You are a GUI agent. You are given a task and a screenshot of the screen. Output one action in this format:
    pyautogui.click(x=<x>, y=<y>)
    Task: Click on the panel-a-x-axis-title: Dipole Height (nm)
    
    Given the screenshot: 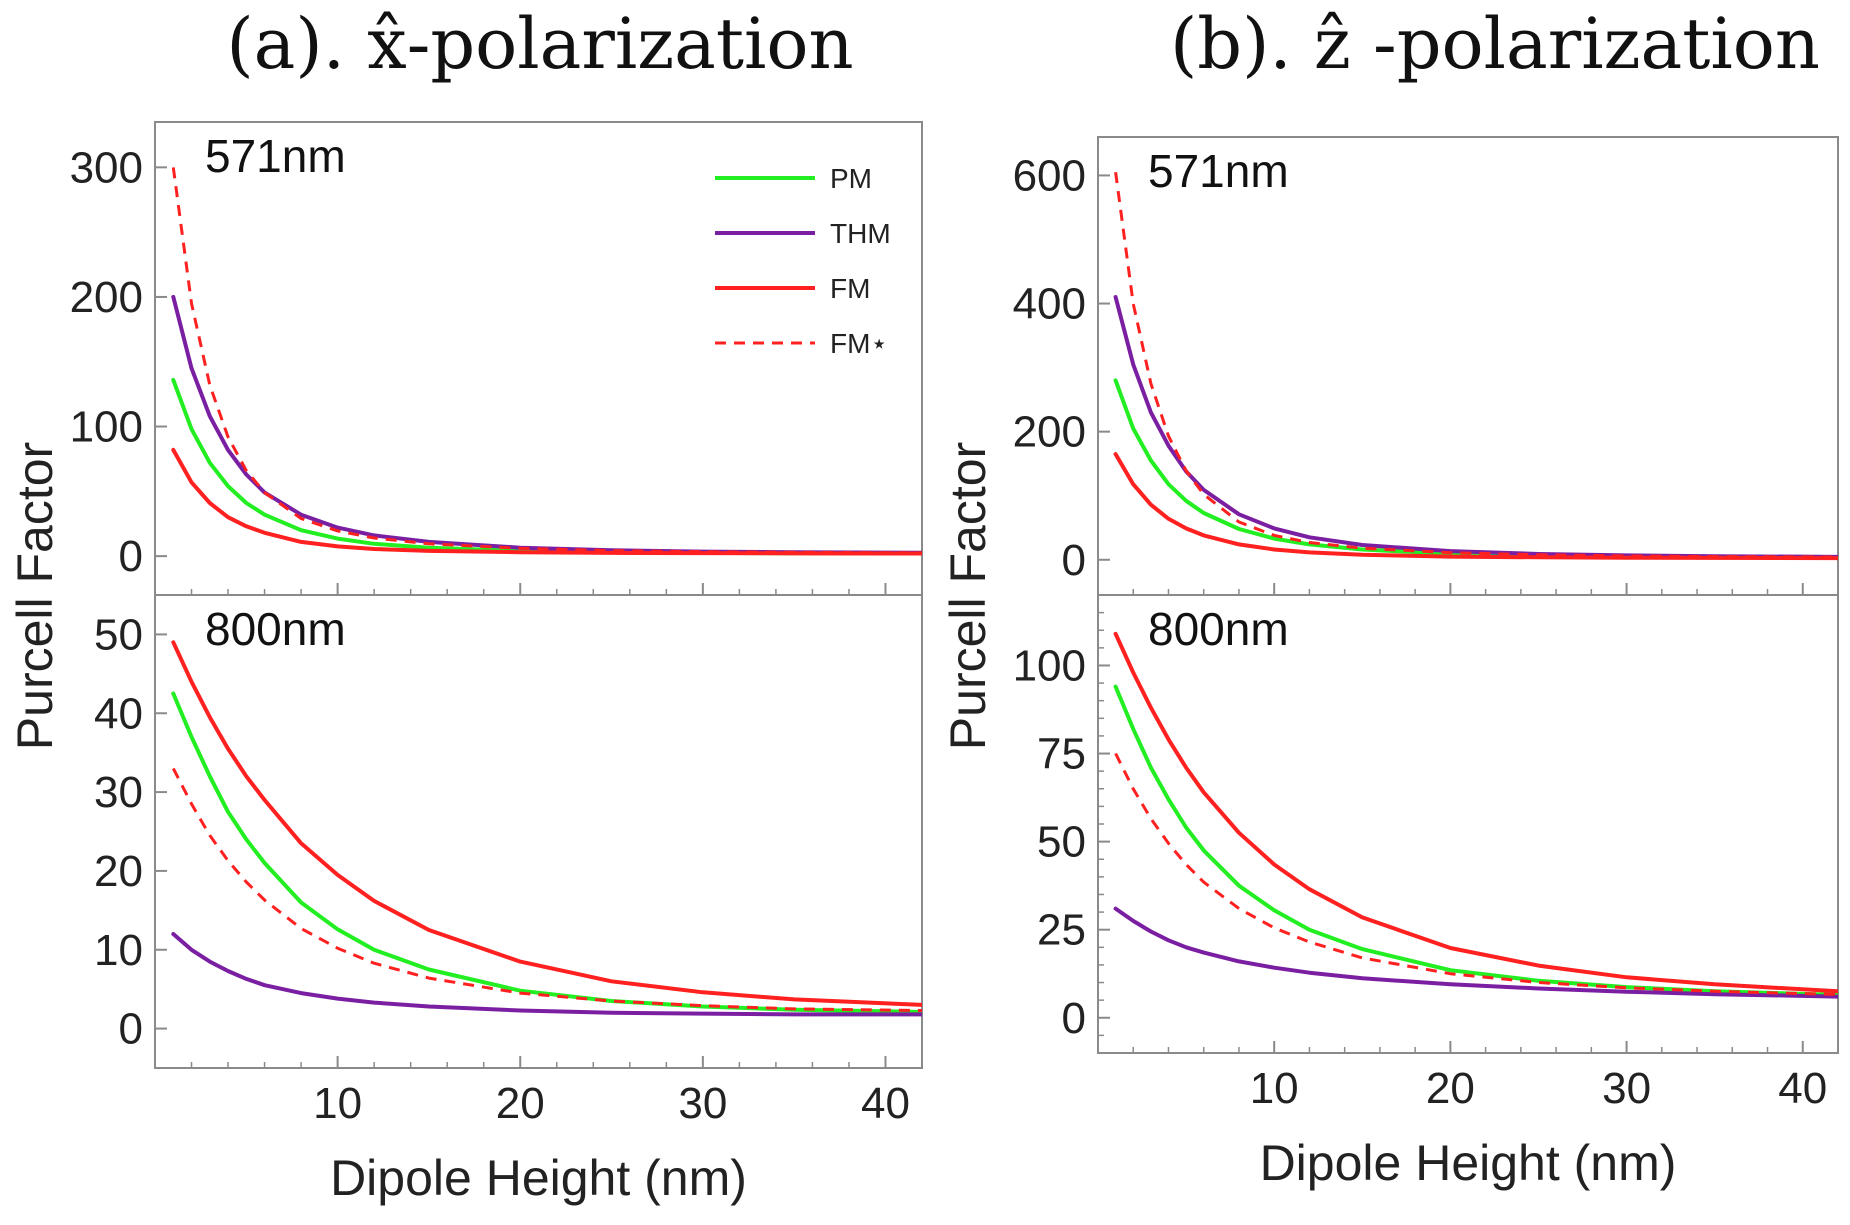 What is the action you would take?
    pyautogui.click(x=538, y=1178)
    